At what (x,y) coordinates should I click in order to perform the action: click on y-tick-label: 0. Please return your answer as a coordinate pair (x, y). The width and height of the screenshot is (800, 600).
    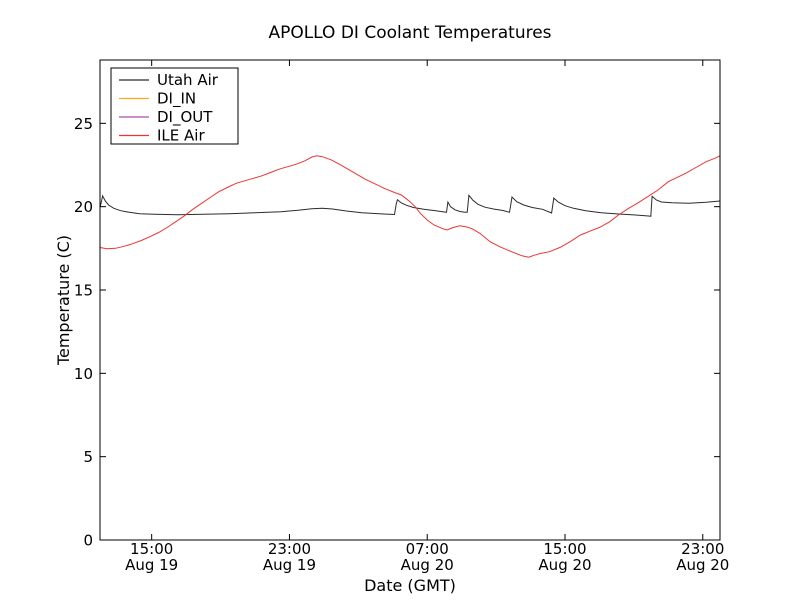
    Looking at the image, I should click on (88, 541).